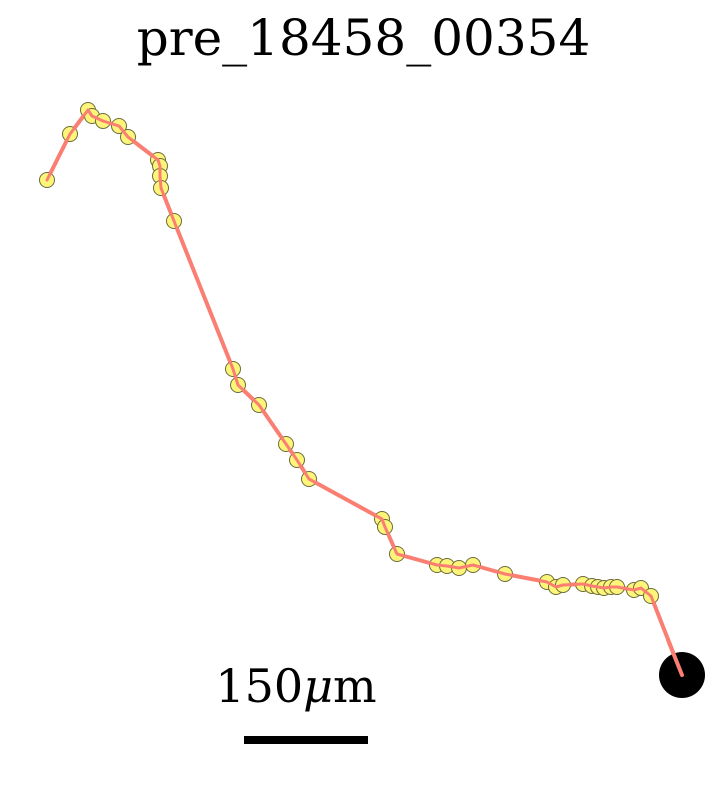 The width and height of the screenshot is (727, 786). I want to click on scale-bar-value: 150, so click(259, 686).